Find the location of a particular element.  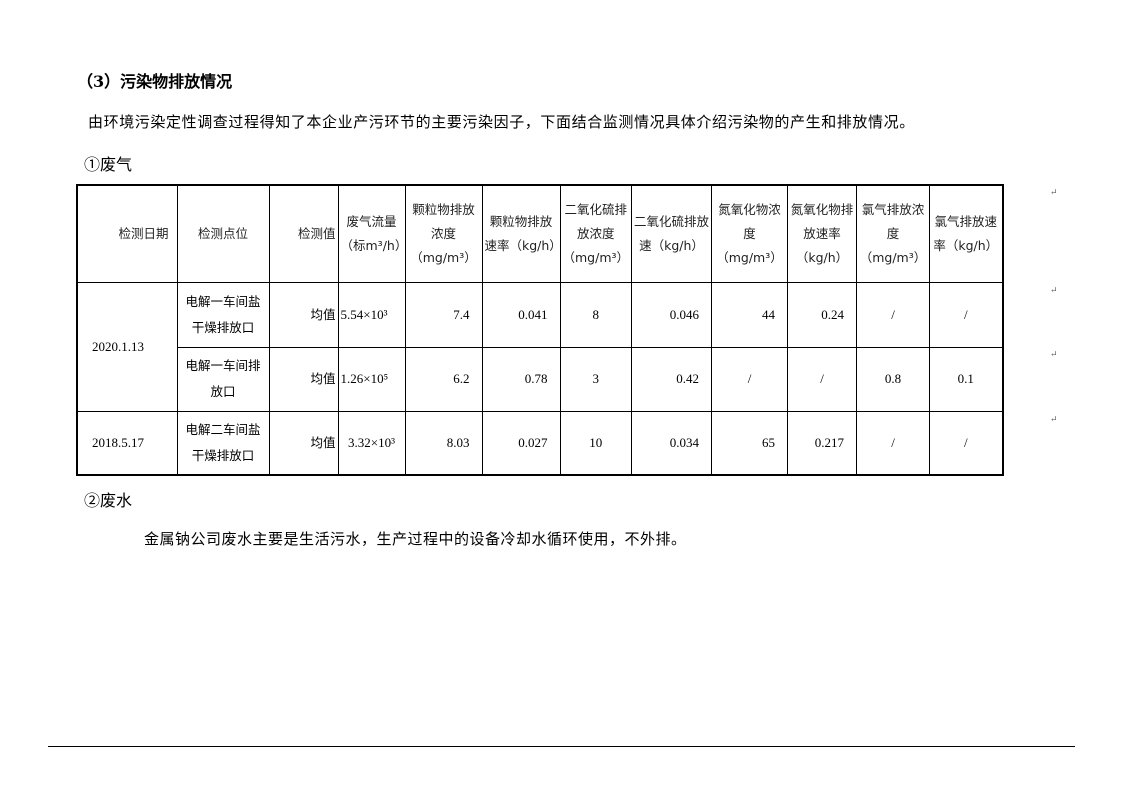

header-cell: 氯气排放浓度（mg/m³） is located at coordinates (893, 233).